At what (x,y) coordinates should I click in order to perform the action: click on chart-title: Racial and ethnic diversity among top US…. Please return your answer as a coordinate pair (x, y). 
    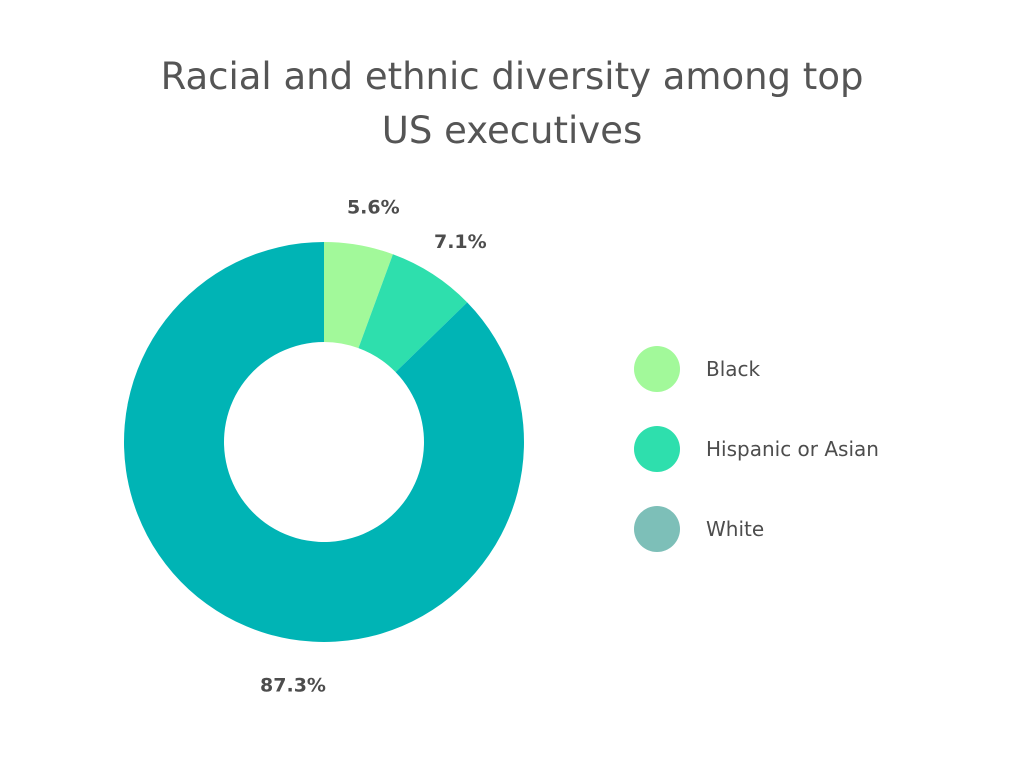
    Looking at the image, I should click on (512, 104).